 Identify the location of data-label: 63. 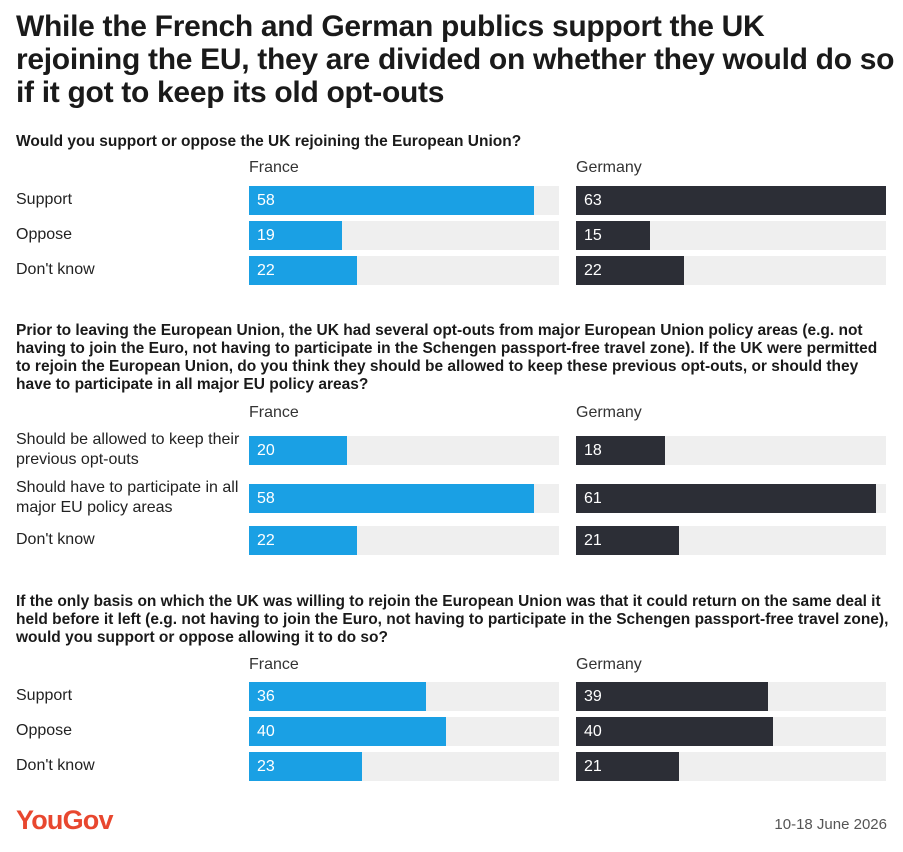
(593, 200).